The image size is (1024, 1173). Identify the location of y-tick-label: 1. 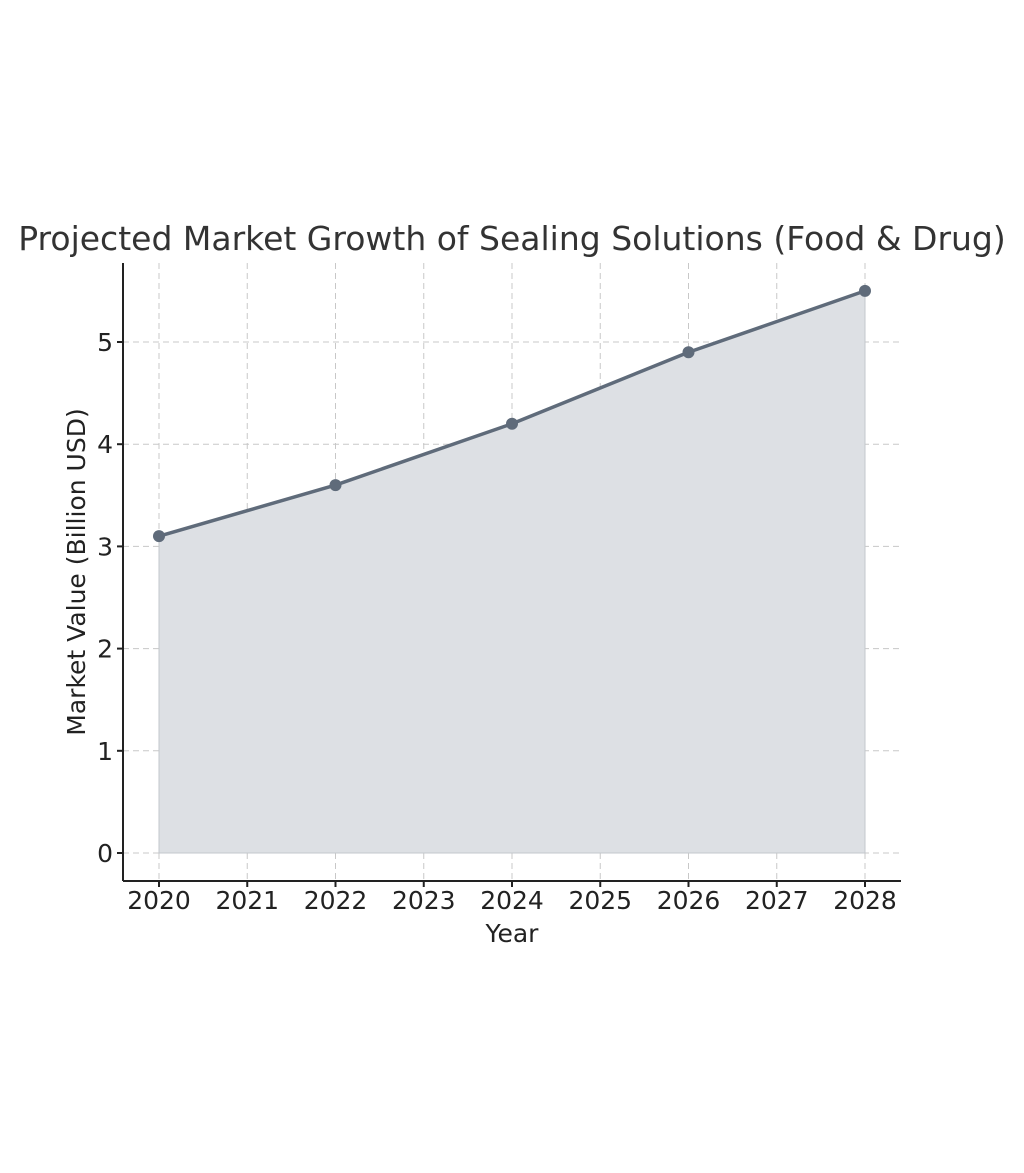
(105, 751).